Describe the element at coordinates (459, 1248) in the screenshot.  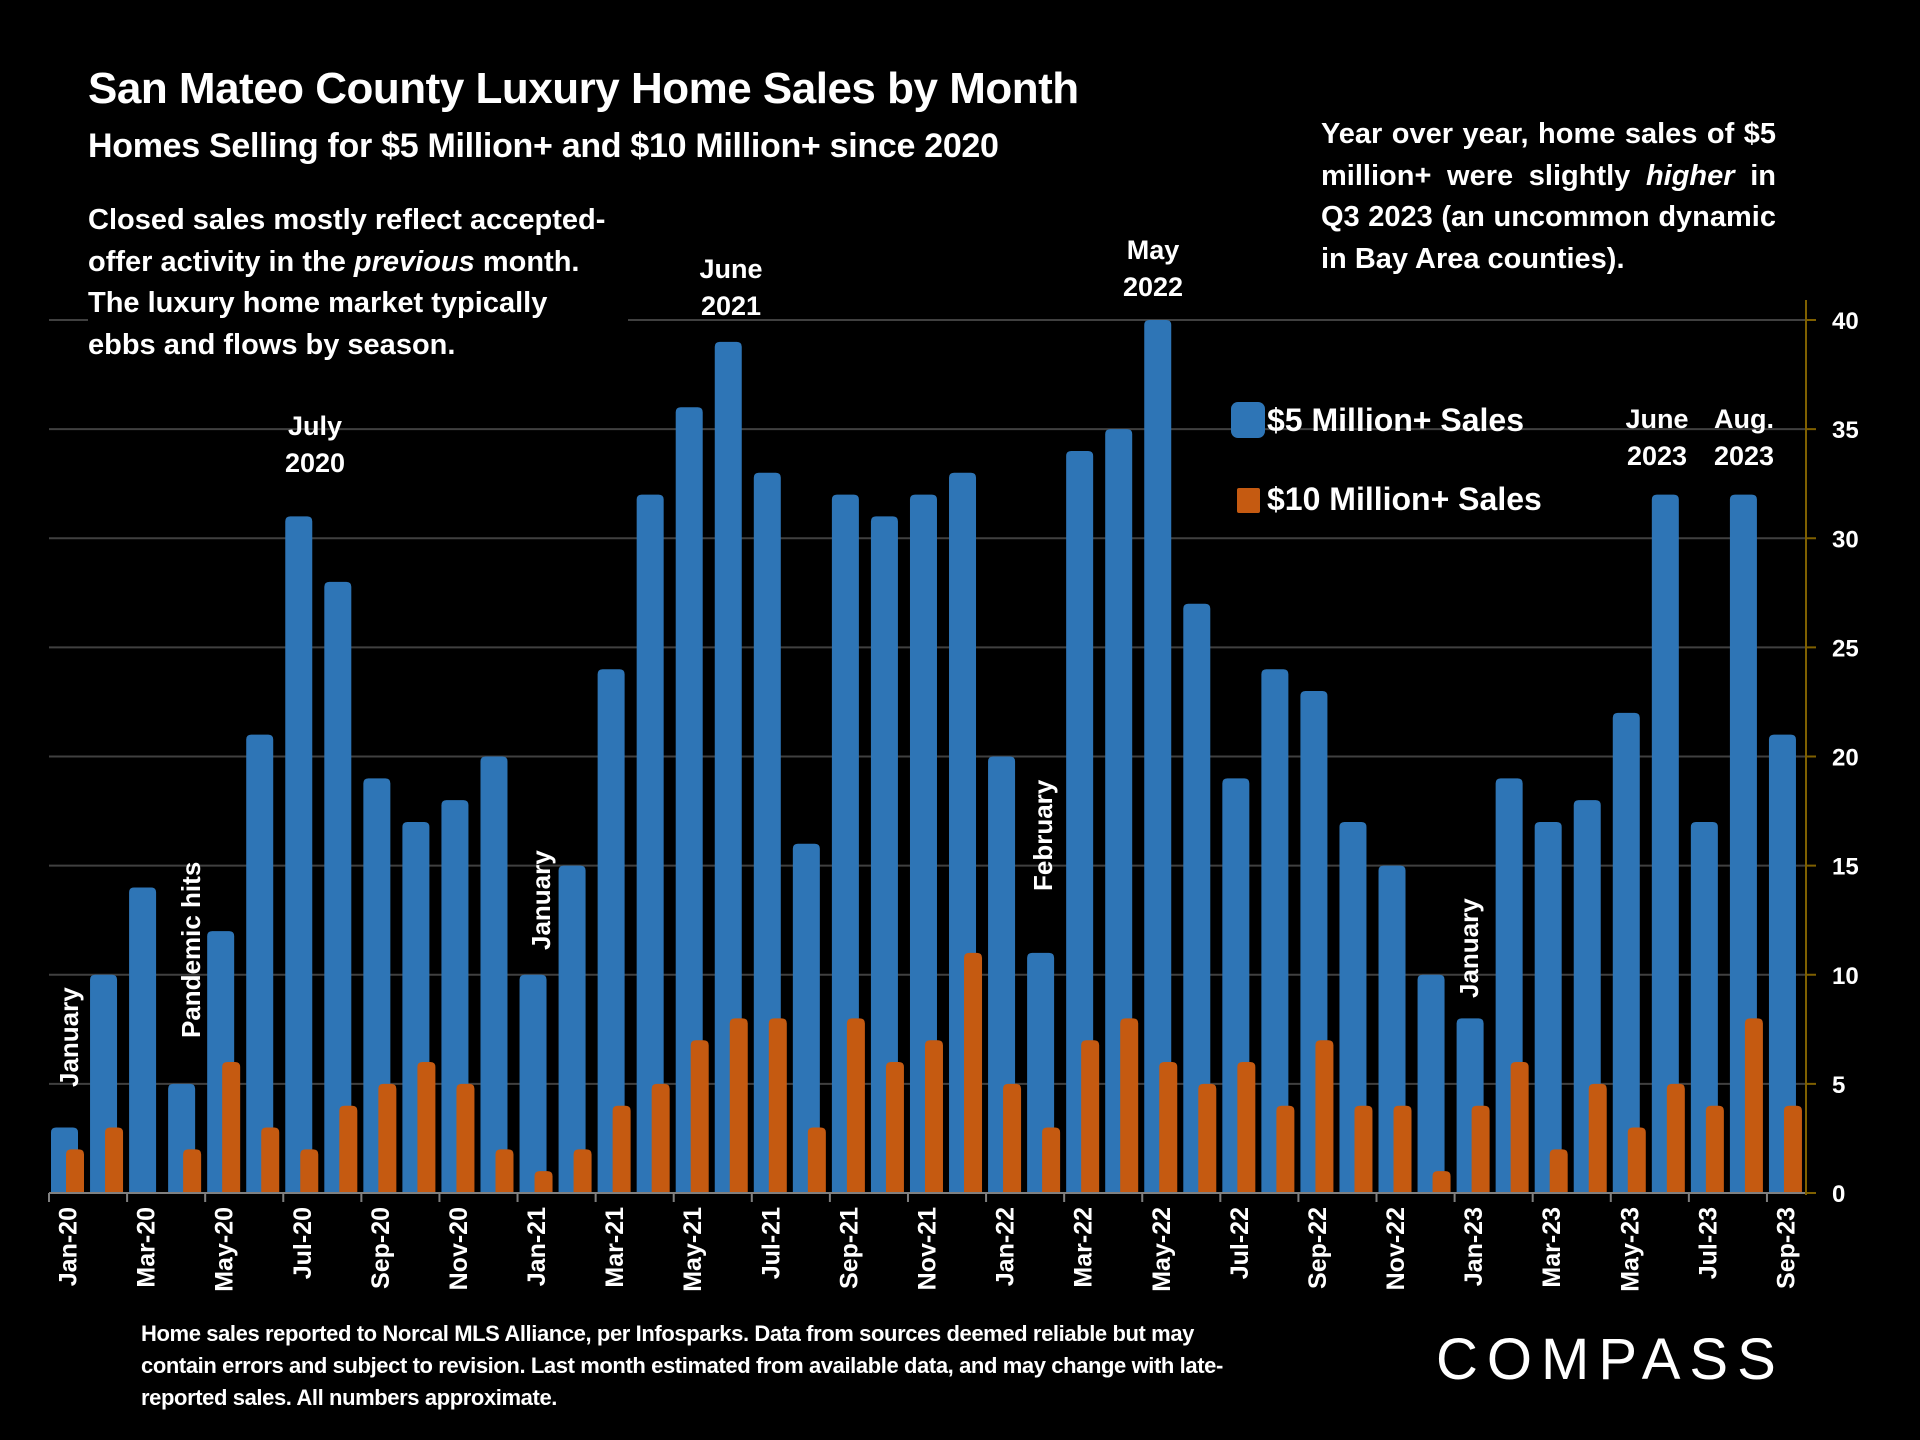
I see `x-tick-label: Nov-20` at that location.